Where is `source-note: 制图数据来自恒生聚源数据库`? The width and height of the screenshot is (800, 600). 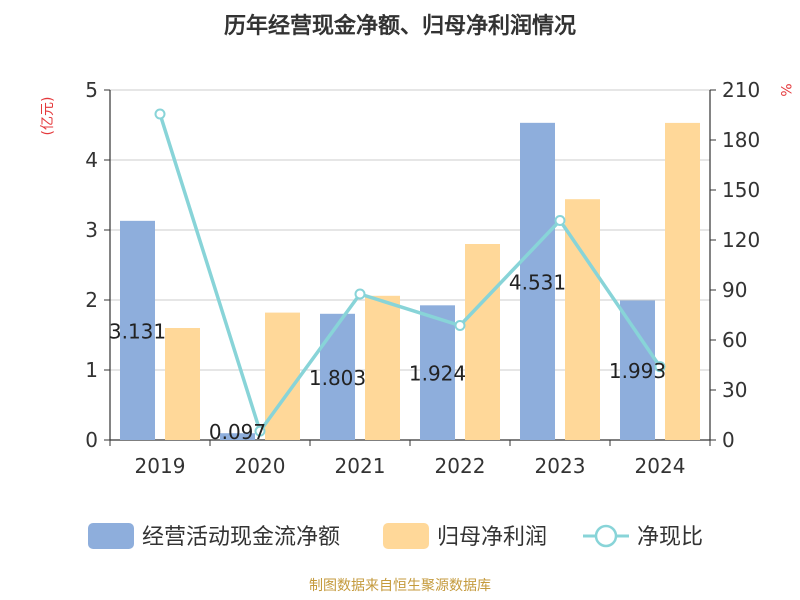 source-note: 制图数据来自恒生聚源数据库 is located at coordinates (400, 586).